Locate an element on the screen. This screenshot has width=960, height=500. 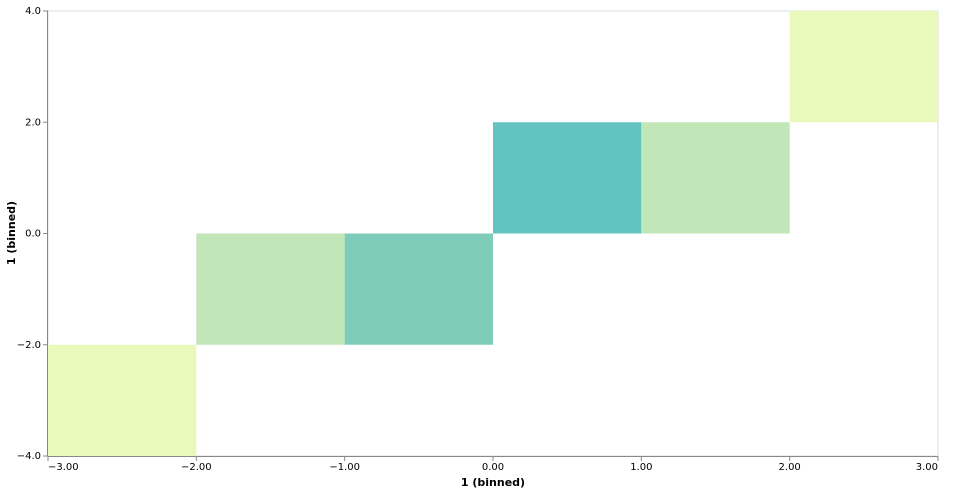
x-tick-label: 3.00 is located at coordinates (927, 467).